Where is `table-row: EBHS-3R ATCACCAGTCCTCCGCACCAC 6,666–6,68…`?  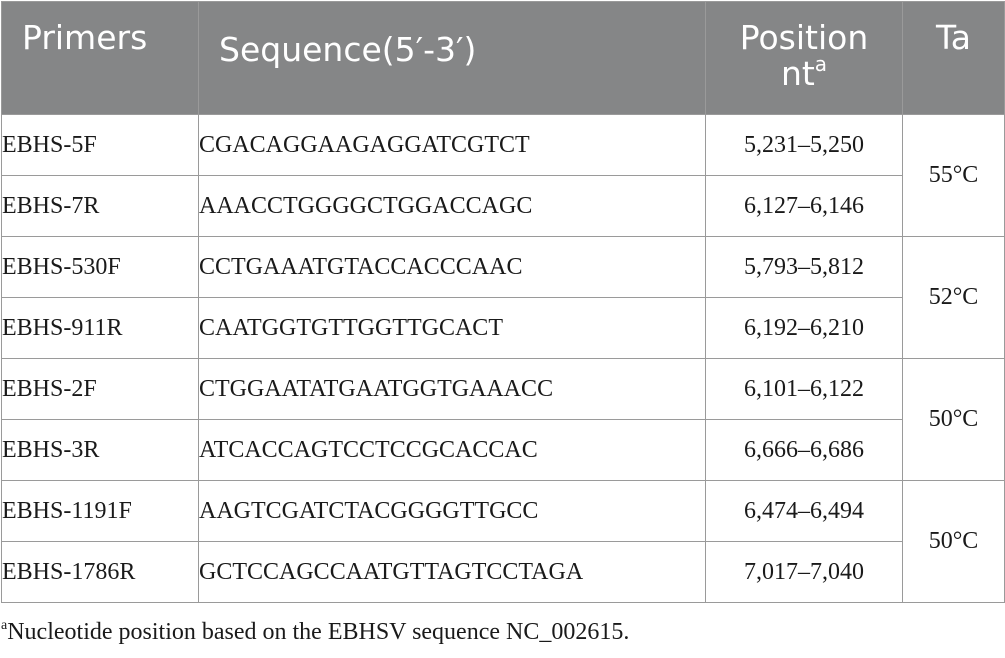 table-row: EBHS-3R ATCACCAGTCCTCCGCACCAC 6,666–6,68… is located at coordinates (503, 450).